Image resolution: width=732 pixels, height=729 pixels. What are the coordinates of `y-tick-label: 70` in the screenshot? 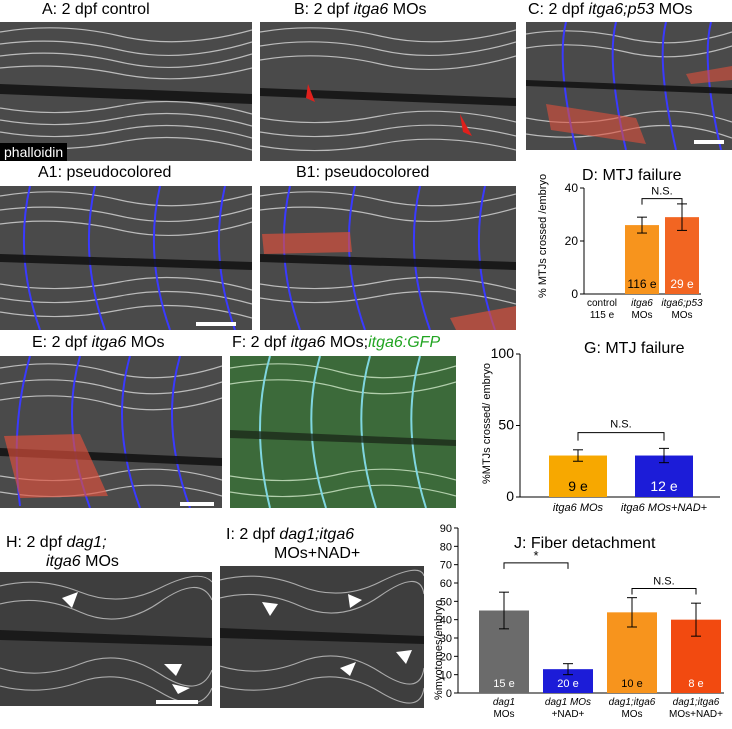 It's located at (446, 566).